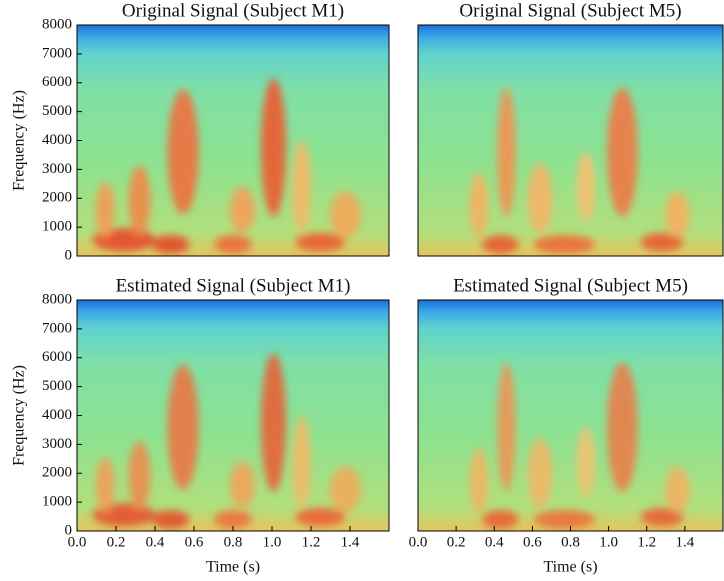 This screenshot has width=724, height=581. Describe the element at coordinates (570, 285) in the screenshot. I see `panel-title: Estimated Signal (Subject M5)` at that location.